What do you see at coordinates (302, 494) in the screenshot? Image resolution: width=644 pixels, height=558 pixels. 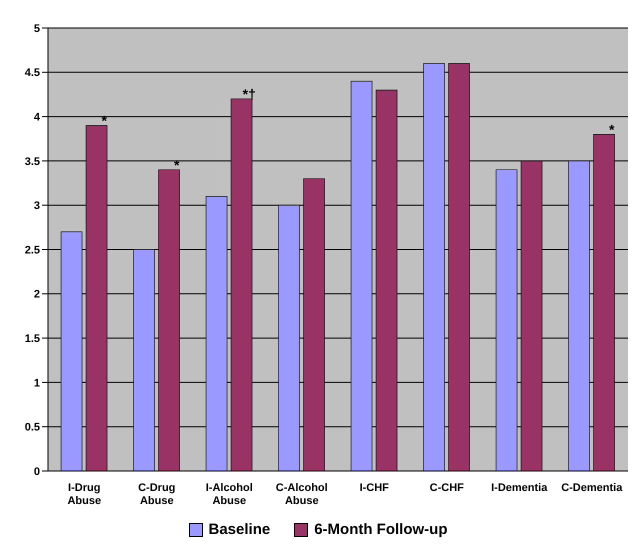 I see `x-tick-label: C-Alcohol Abuse` at bounding box center [302, 494].